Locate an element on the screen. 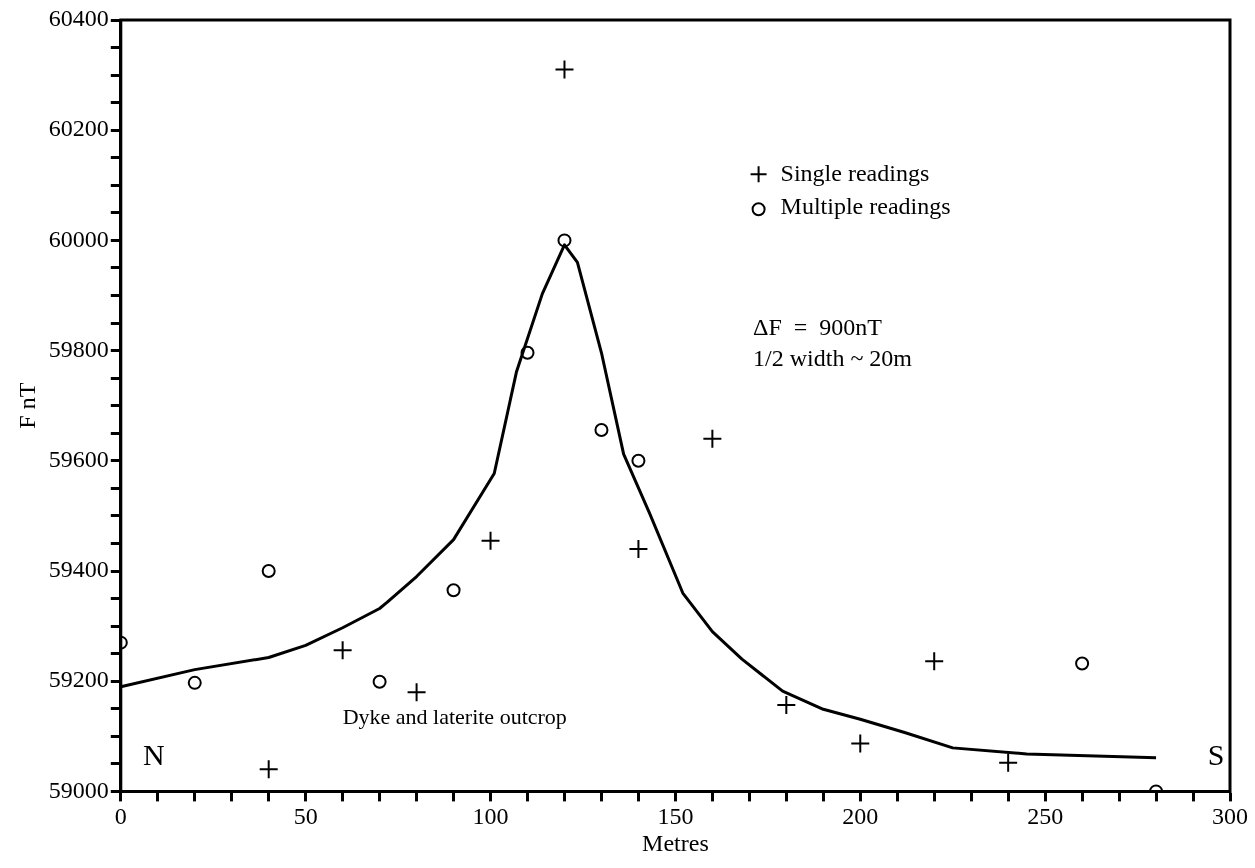  y-tick-label: 59000 is located at coordinates (78, 789).